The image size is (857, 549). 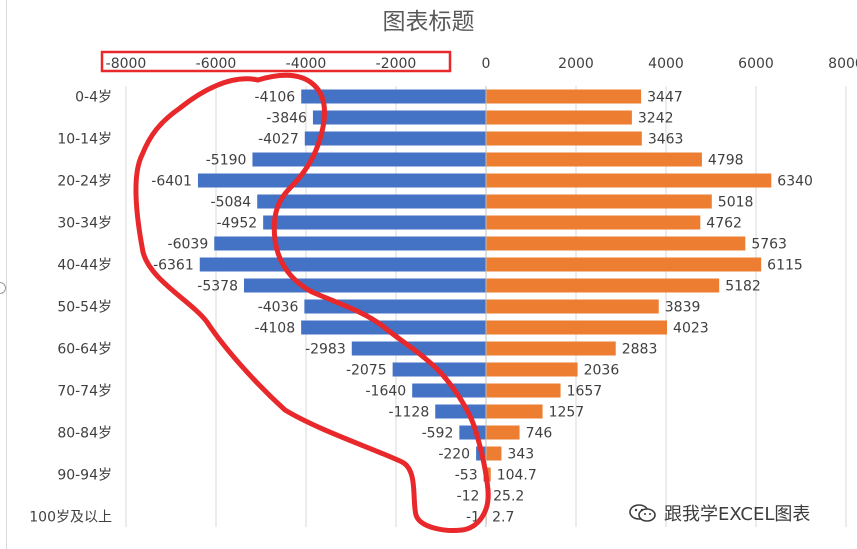 I want to click on data-label: 4023, so click(x=691, y=329).